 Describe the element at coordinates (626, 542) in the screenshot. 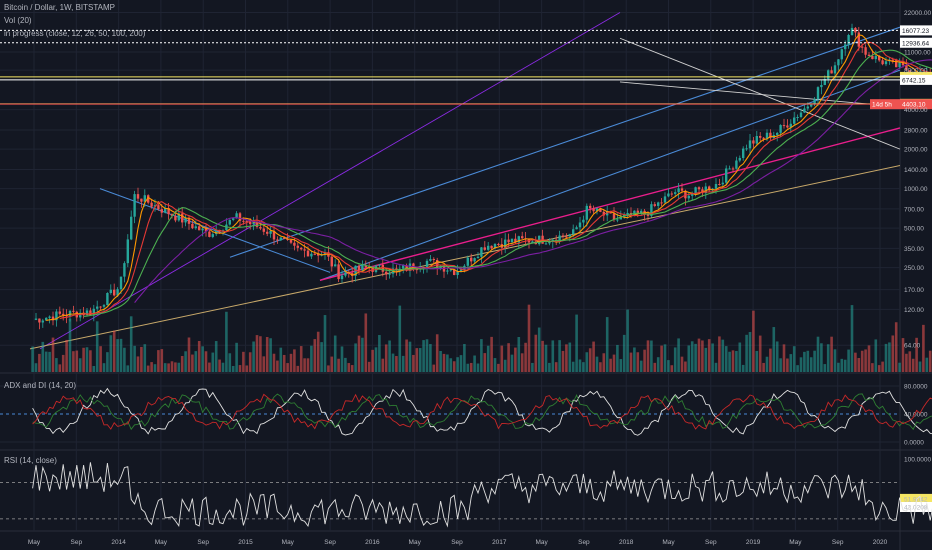

I see `time-tick-label: 2018` at that location.